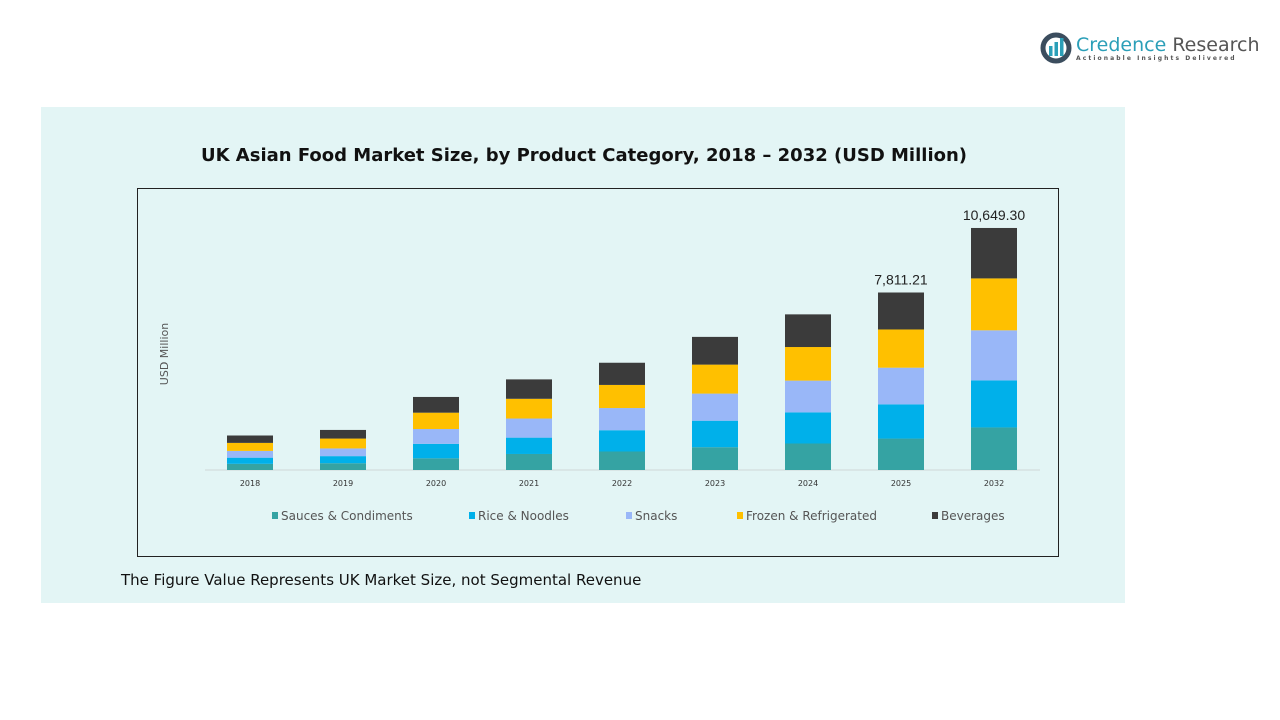  What do you see at coordinates (164, 354) in the screenshot?
I see `y-axis-label: USD Million` at bounding box center [164, 354].